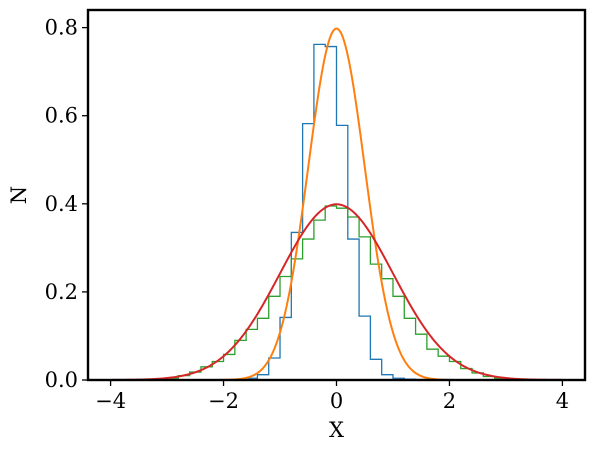  I want to click on y-tick-label: 0.4, so click(61, 204).